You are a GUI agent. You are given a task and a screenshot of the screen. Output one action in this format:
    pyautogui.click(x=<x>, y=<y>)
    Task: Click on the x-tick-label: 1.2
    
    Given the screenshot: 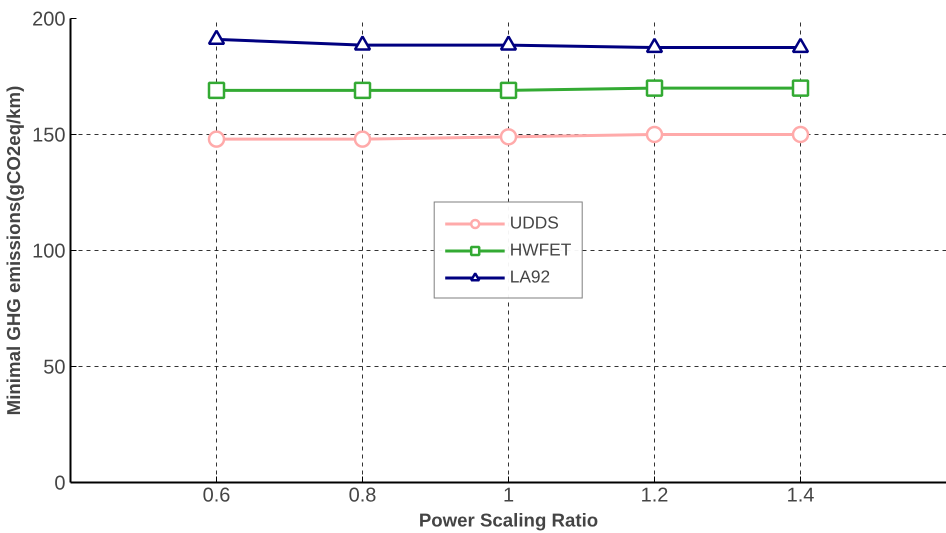 What is the action you would take?
    pyautogui.click(x=654, y=495)
    